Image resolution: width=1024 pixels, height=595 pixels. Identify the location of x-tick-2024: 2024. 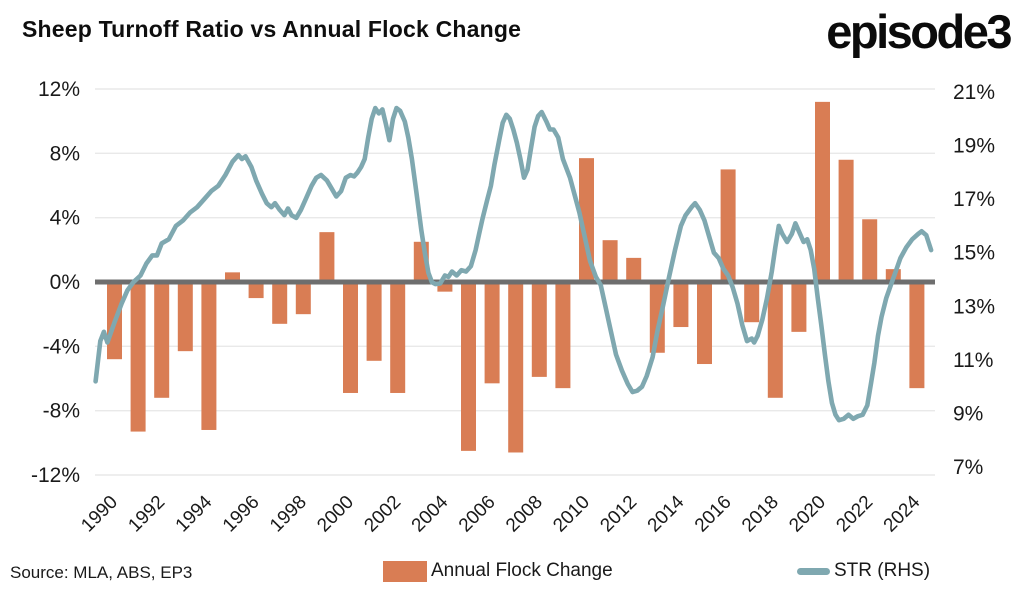
(902, 513).